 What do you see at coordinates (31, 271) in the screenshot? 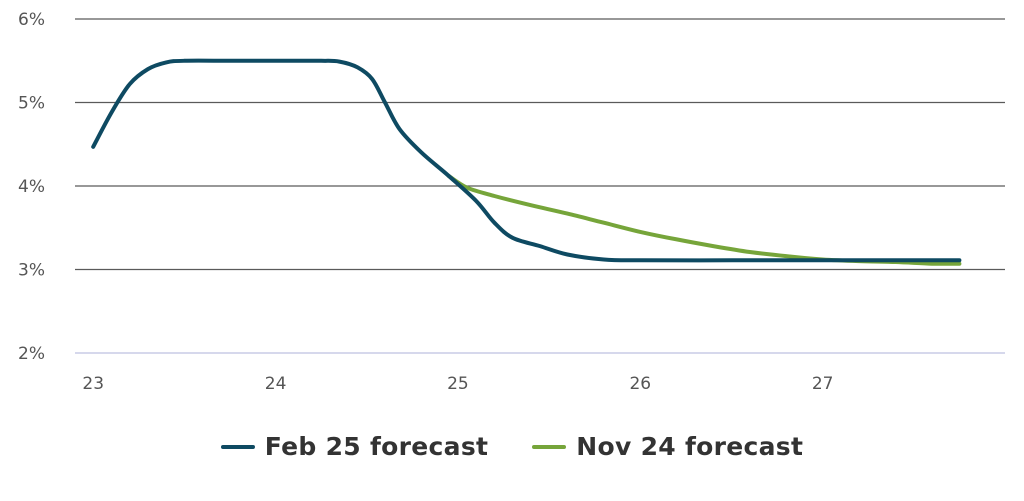
I see `y-tick-label: 3%` at bounding box center [31, 271].